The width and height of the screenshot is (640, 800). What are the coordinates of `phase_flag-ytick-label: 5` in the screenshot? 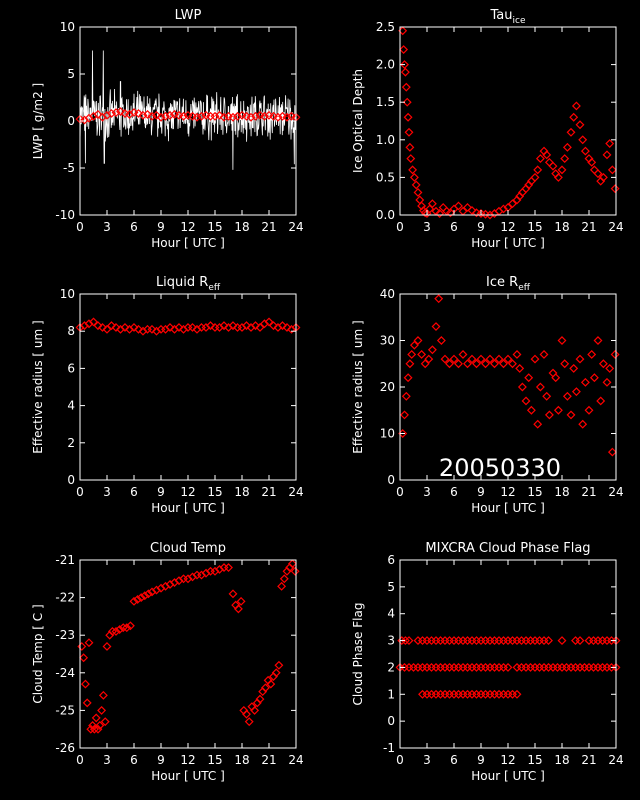 It's located at (391, 587).